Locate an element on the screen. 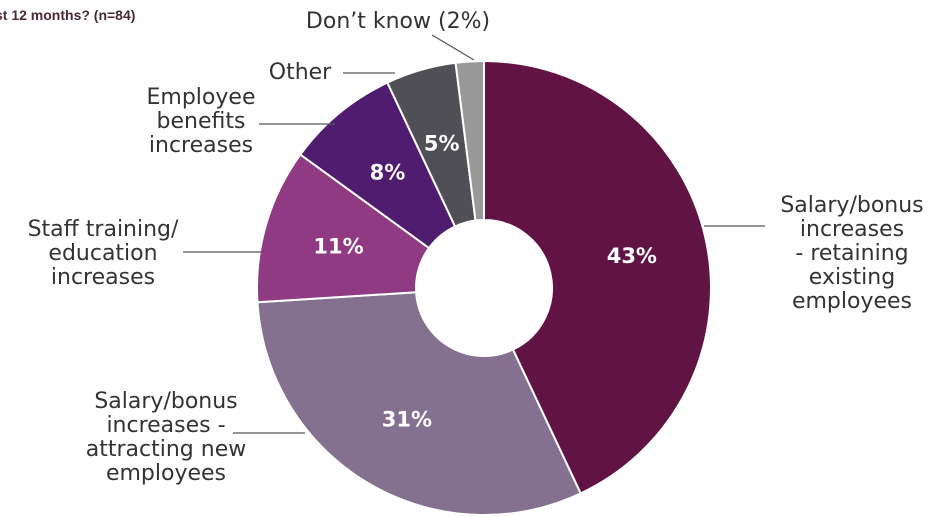  value-label-4: 5% is located at coordinates (442, 144).